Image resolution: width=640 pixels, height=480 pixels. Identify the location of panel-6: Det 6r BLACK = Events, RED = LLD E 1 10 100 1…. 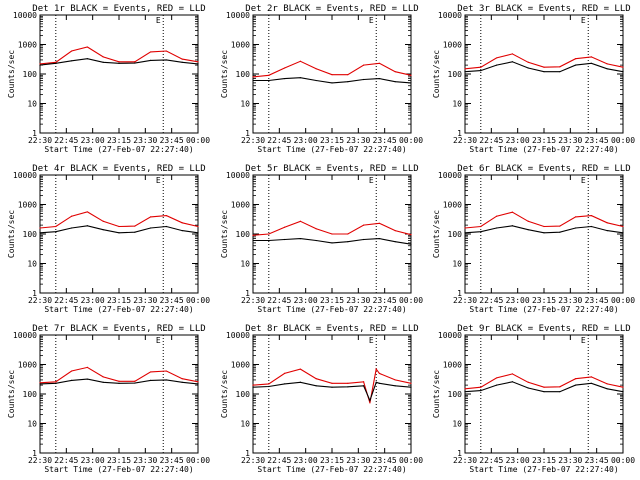
(533, 239).